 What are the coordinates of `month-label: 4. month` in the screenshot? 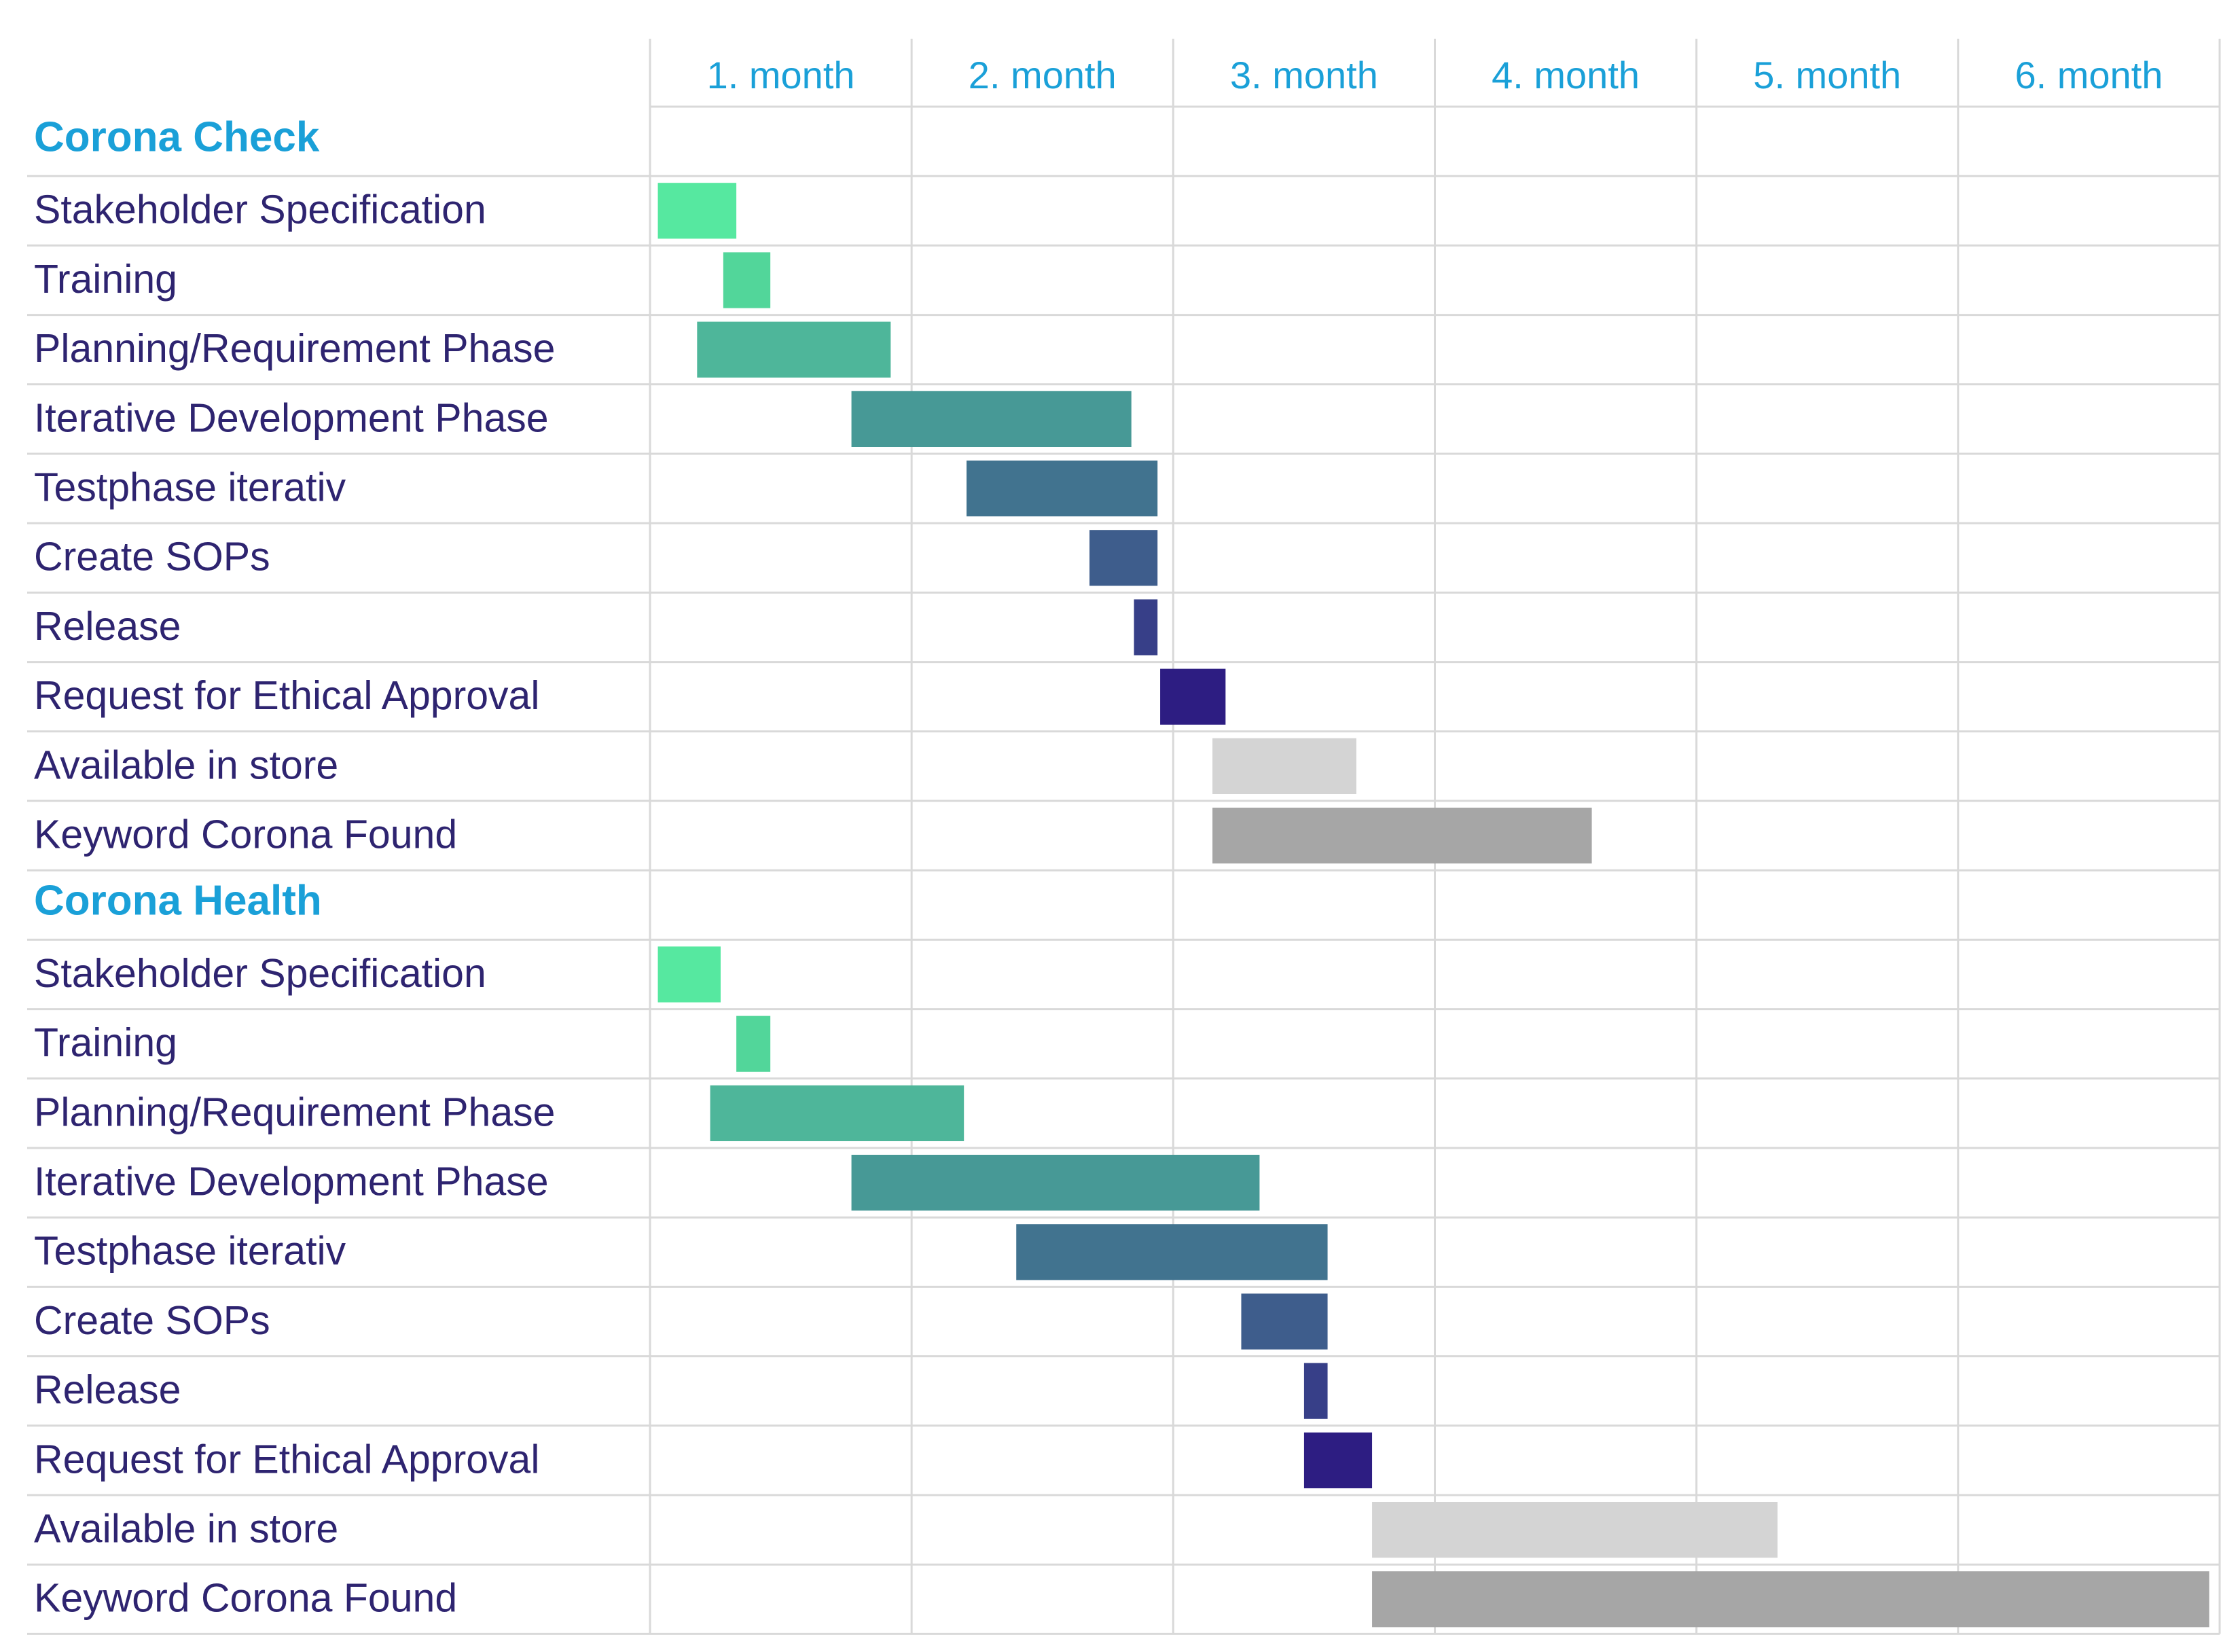 It's located at (1566, 75).